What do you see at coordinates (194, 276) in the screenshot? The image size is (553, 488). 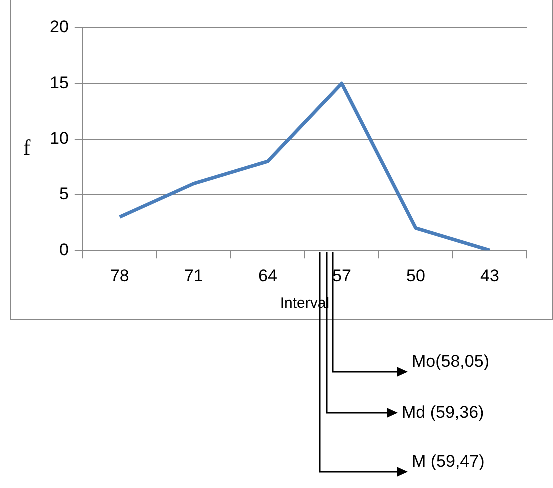 I see `x-tick-label: 71` at bounding box center [194, 276].